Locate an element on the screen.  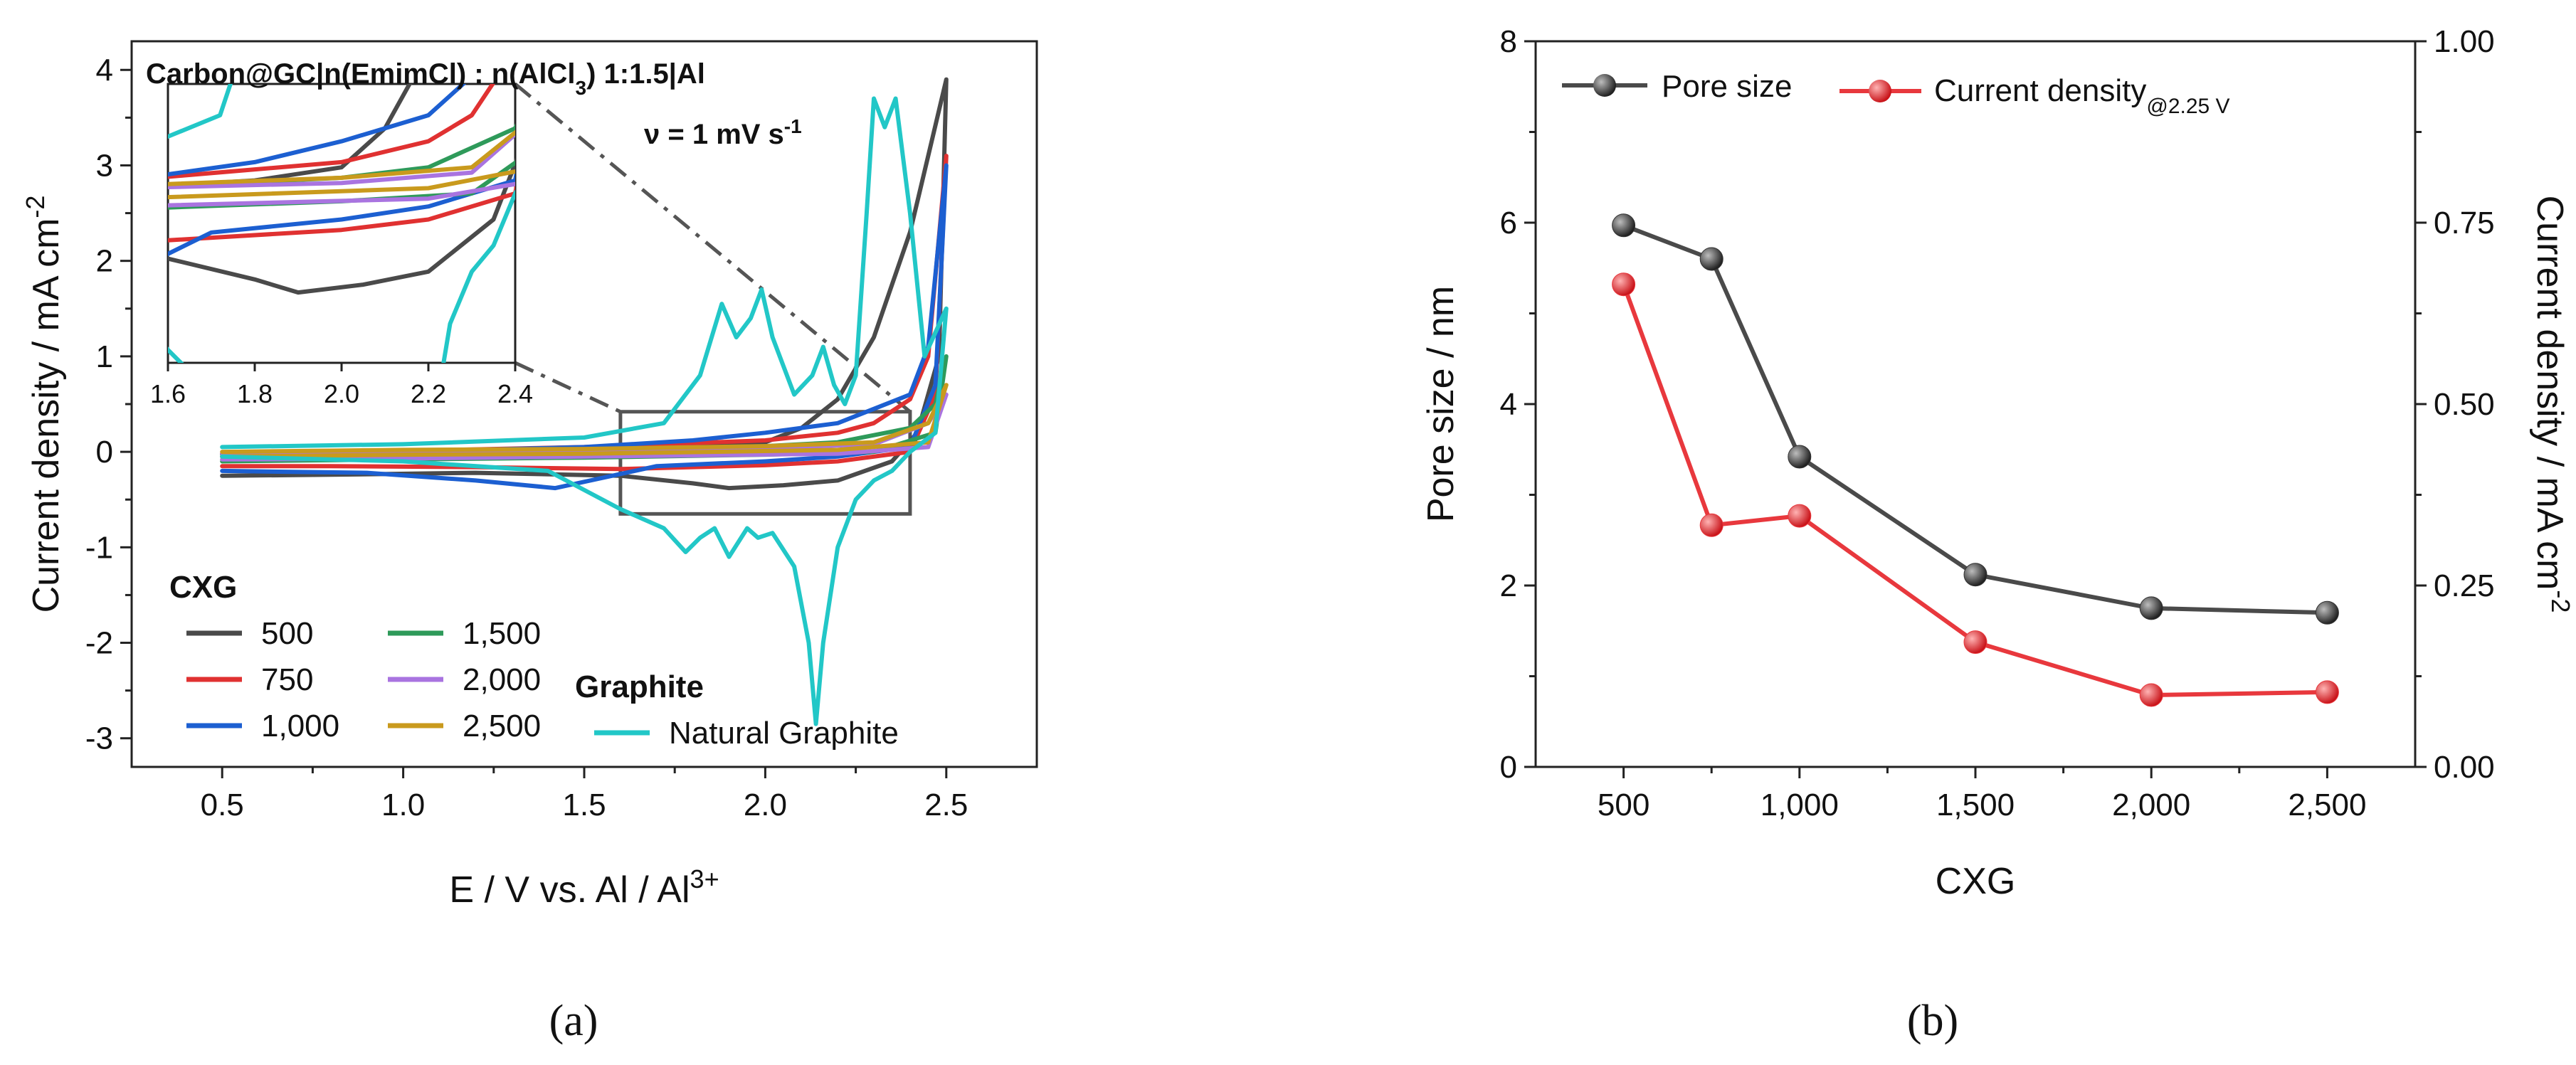
y-tick-label: 1 is located at coordinates (104, 356).